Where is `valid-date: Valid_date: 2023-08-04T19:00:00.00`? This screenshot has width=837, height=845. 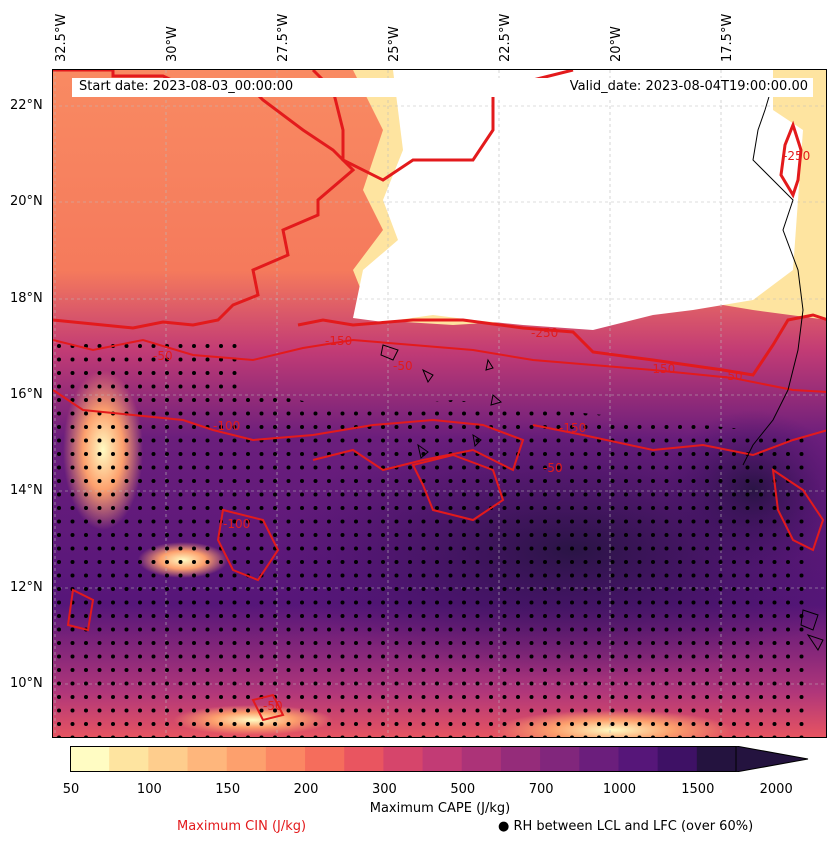
valid-date: Valid_date: 2023-08-04T19:00:00.00 is located at coordinates (688, 86).